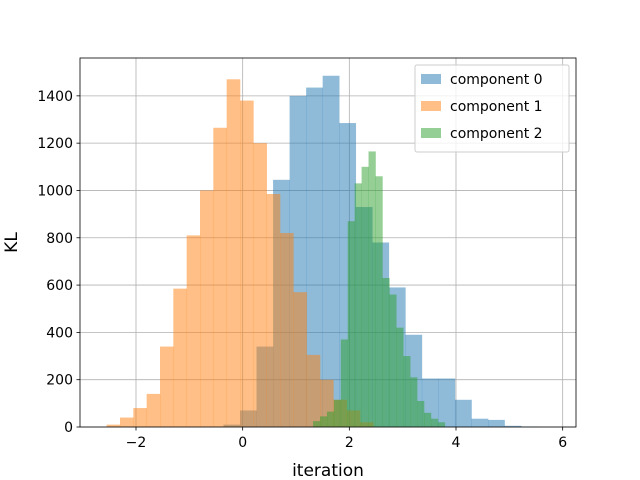 This screenshot has width=640, height=480. What do you see at coordinates (456, 443) in the screenshot?
I see `x-tick-label: 4` at bounding box center [456, 443].